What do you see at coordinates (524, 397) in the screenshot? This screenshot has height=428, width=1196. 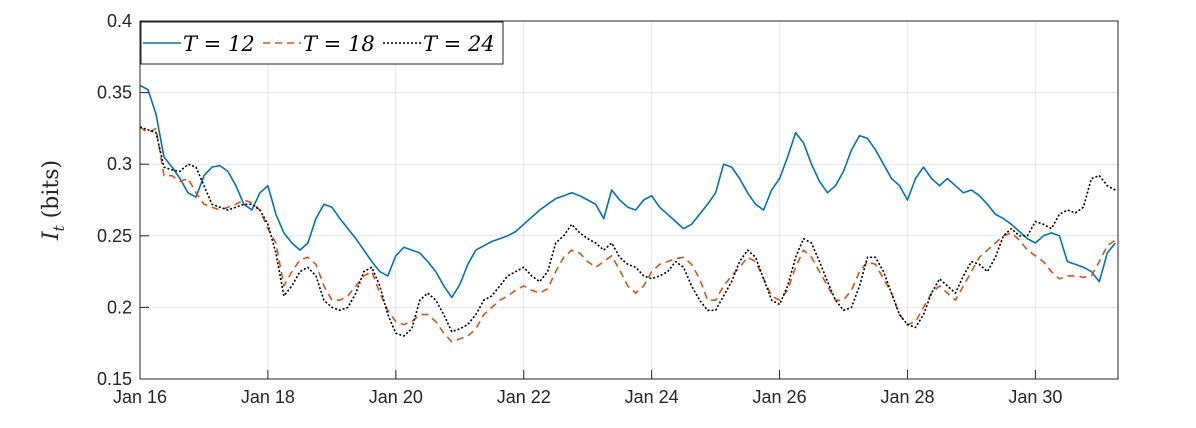 I see `x-tick-label: Jan 22` at bounding box center [524, 397].